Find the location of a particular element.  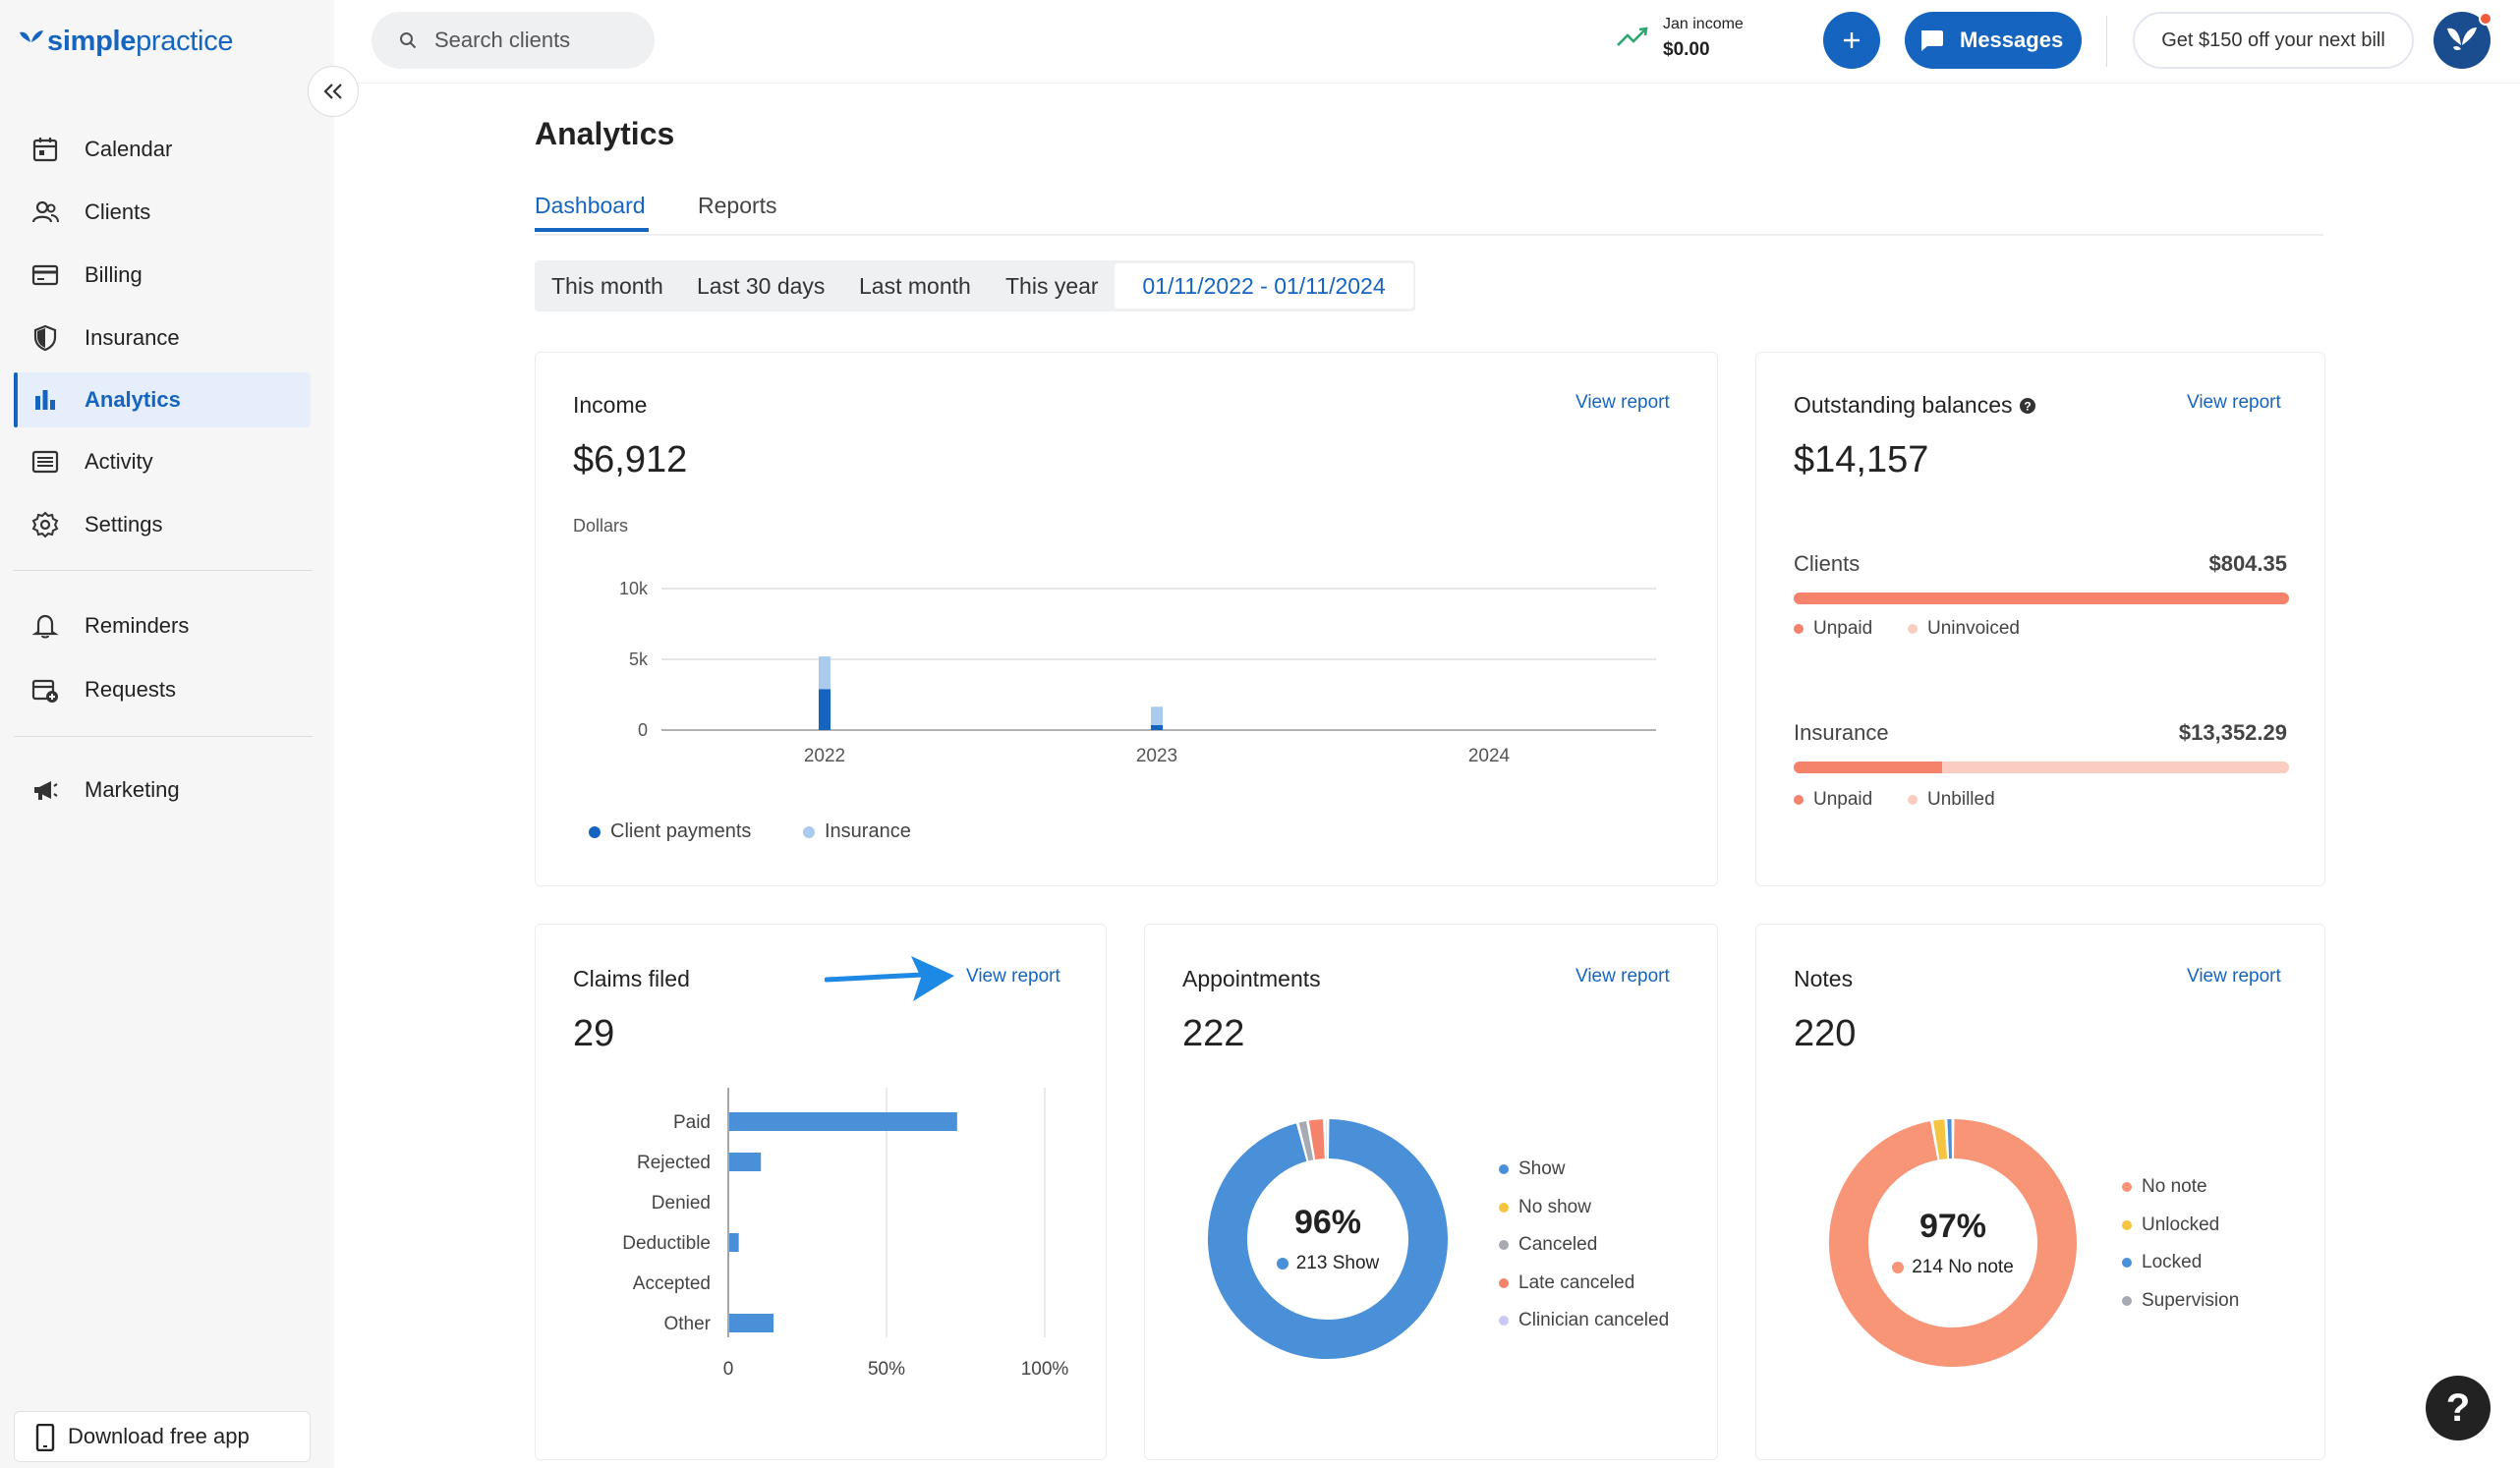

appointments-center-label: 213 Show is located at coordinates (1337, 1263).